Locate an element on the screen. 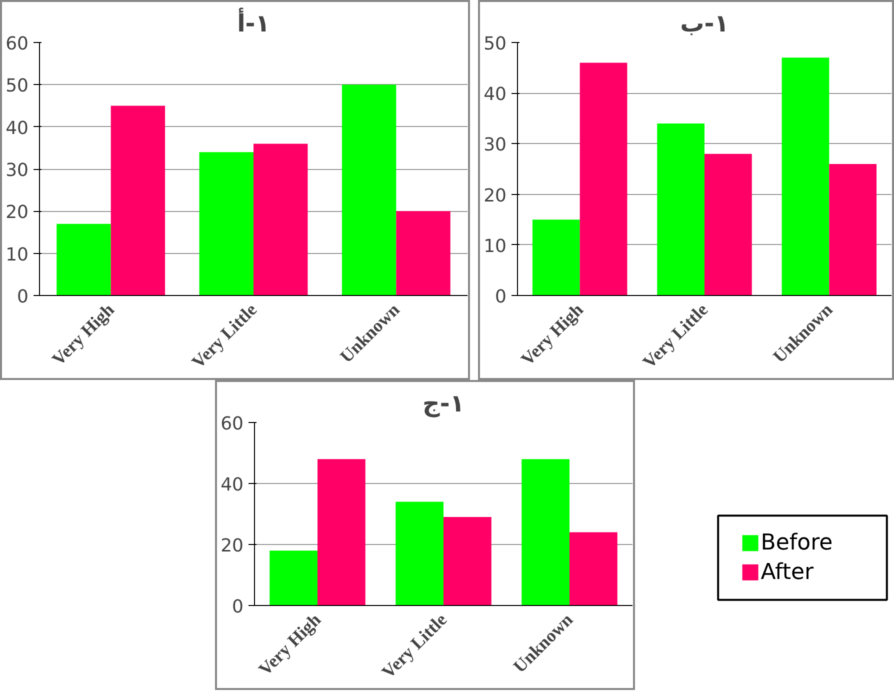  chart-title: ١-أ is located at coordinates (253, 23).